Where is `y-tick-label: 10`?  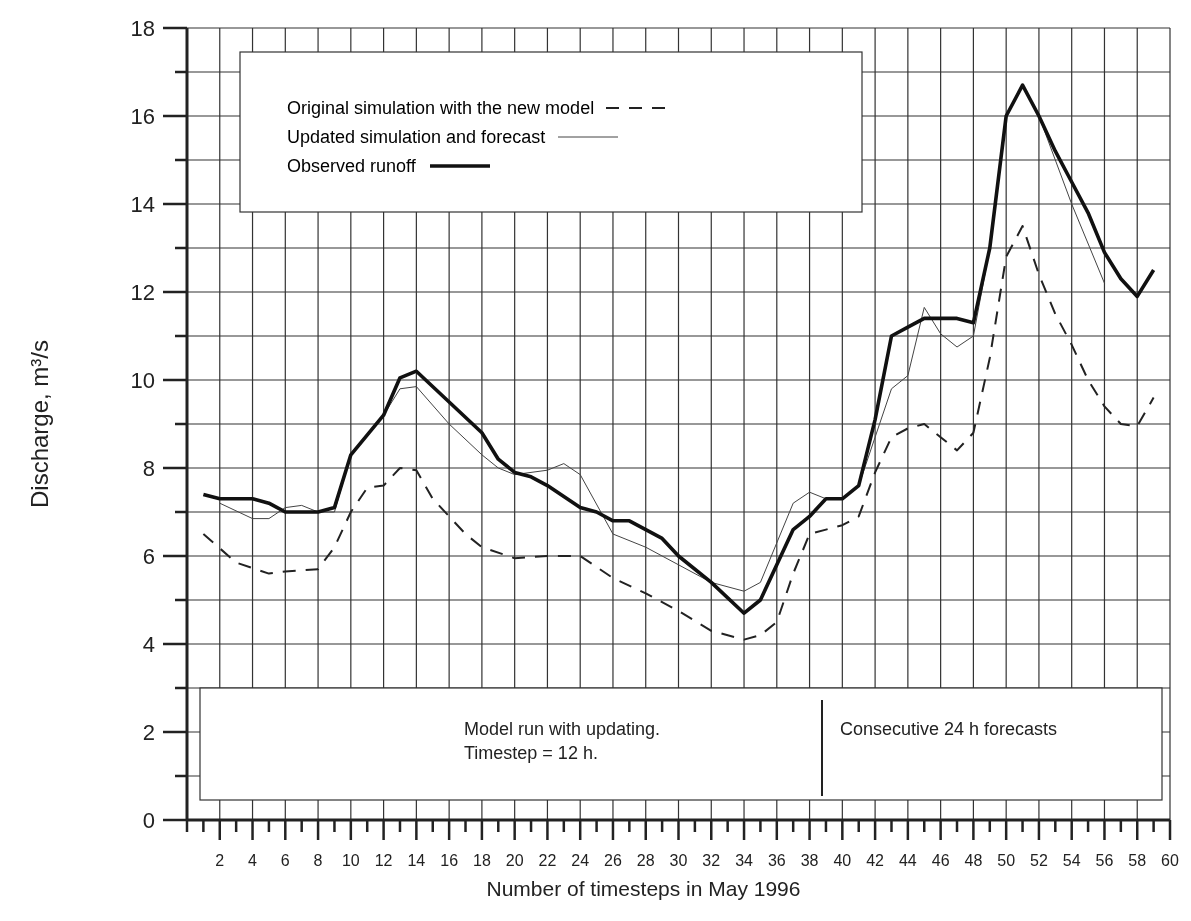 y-tick-label: 10 is located at coordinates (142, 380).